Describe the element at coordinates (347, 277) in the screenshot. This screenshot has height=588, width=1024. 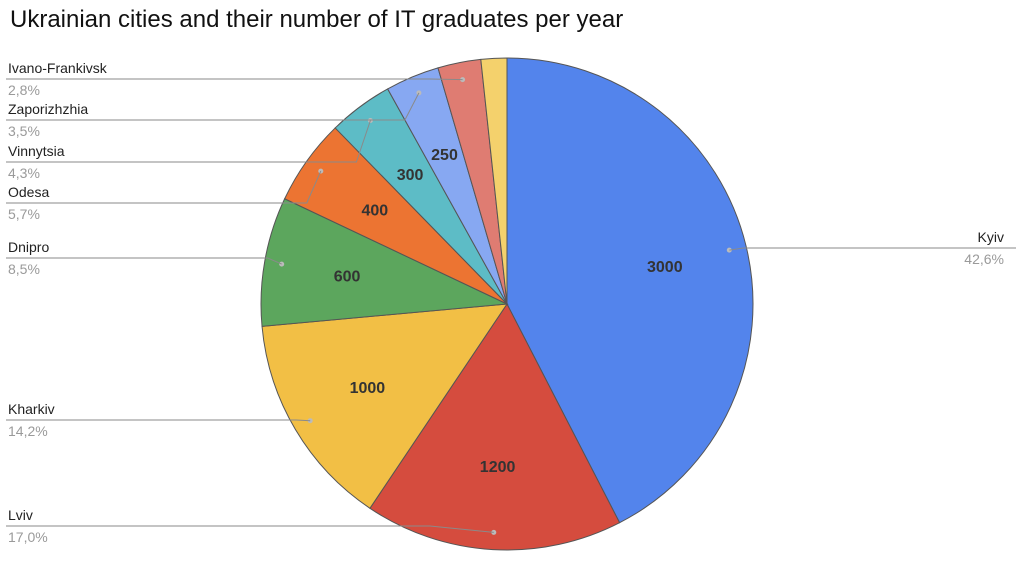
I see `value-label: 600` at that location.